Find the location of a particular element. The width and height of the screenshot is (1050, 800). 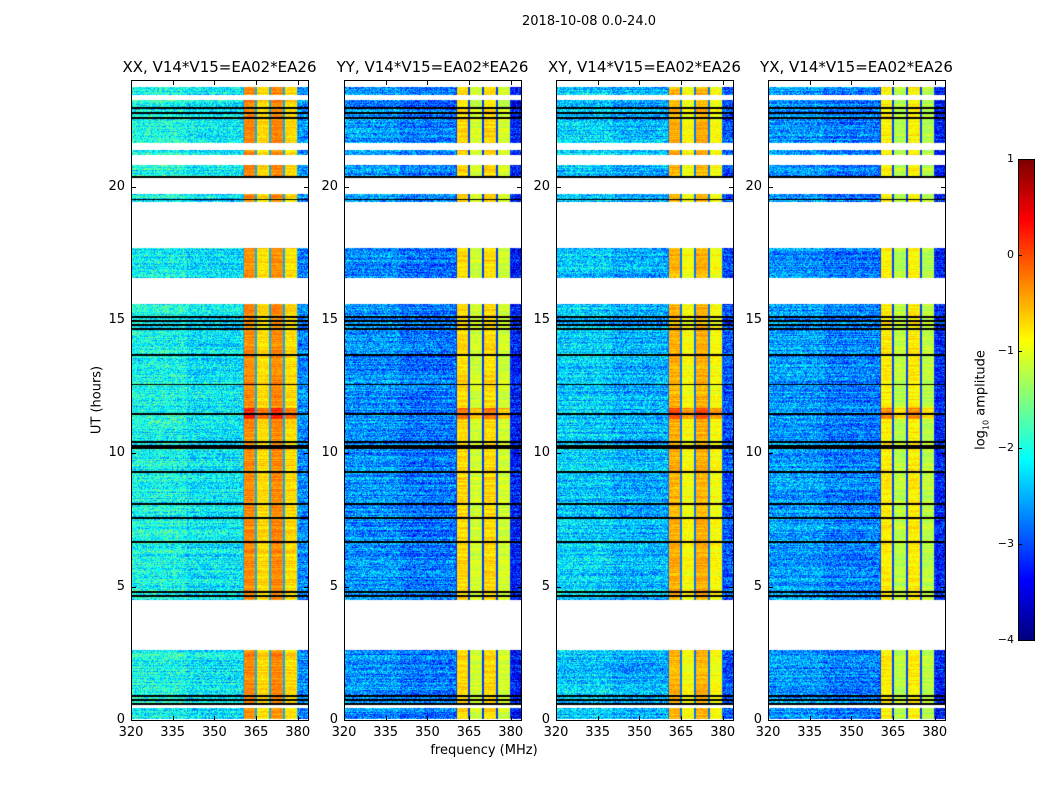

x-axis-label: frequency (MHz) is located at coordinates (484, 750).